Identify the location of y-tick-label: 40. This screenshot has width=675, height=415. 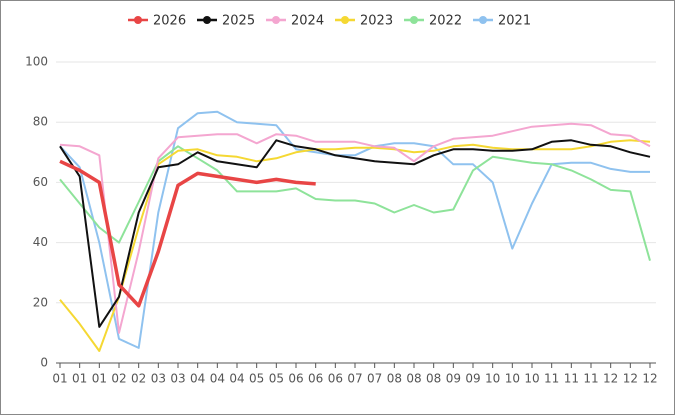
(40, 242).